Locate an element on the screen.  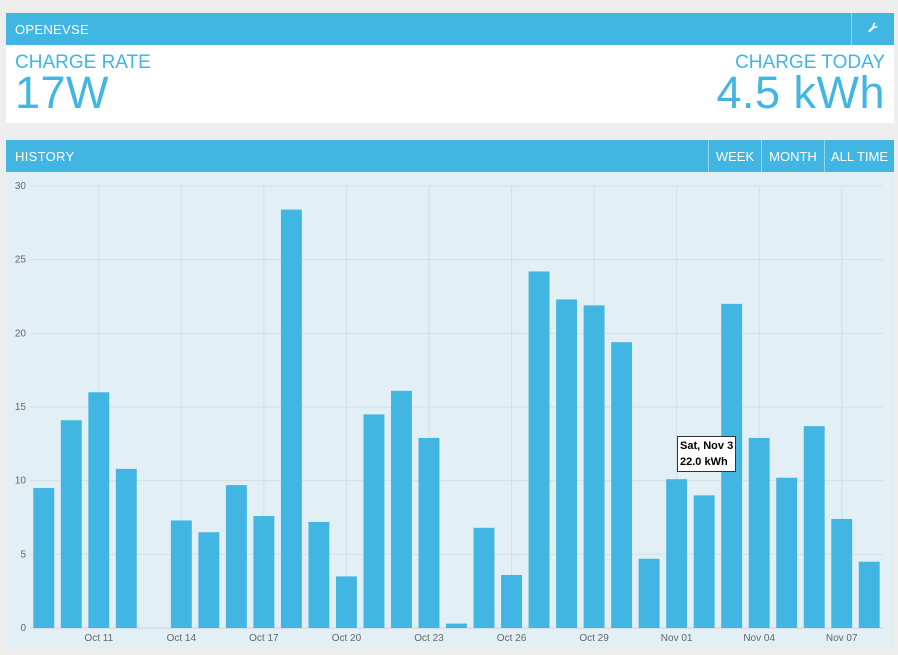
x-tick-label: Oct 29 is located at coordinates (594, 638).